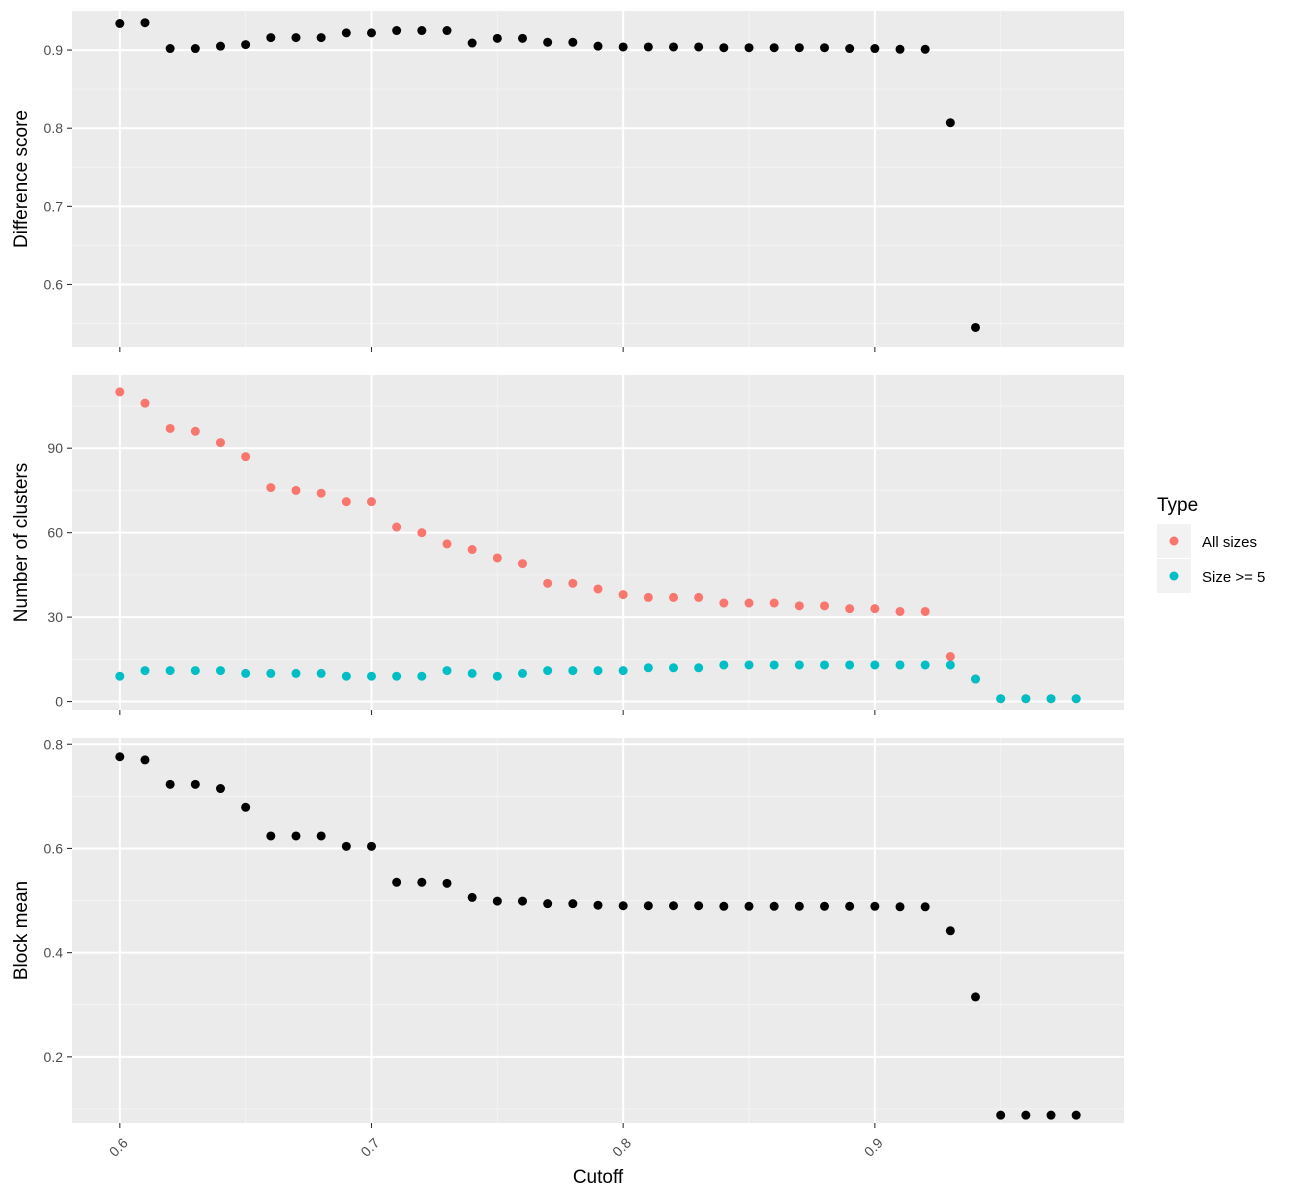 This screenshot has width=1300, height=1200. I want to click on y-tick-label: 0.7, so click(54, 206).